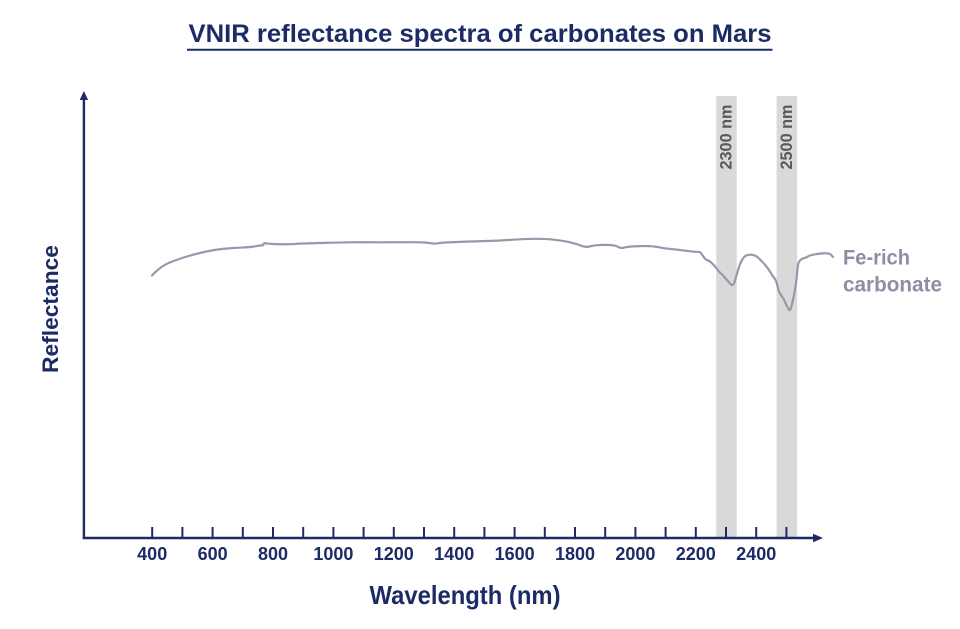 The height and width of the screenshot is (629, 960). What do you see at coordinates (786, 137) in the screenshot?
I see `svg-text: 2500 nm` at bounding box center [786, 137].